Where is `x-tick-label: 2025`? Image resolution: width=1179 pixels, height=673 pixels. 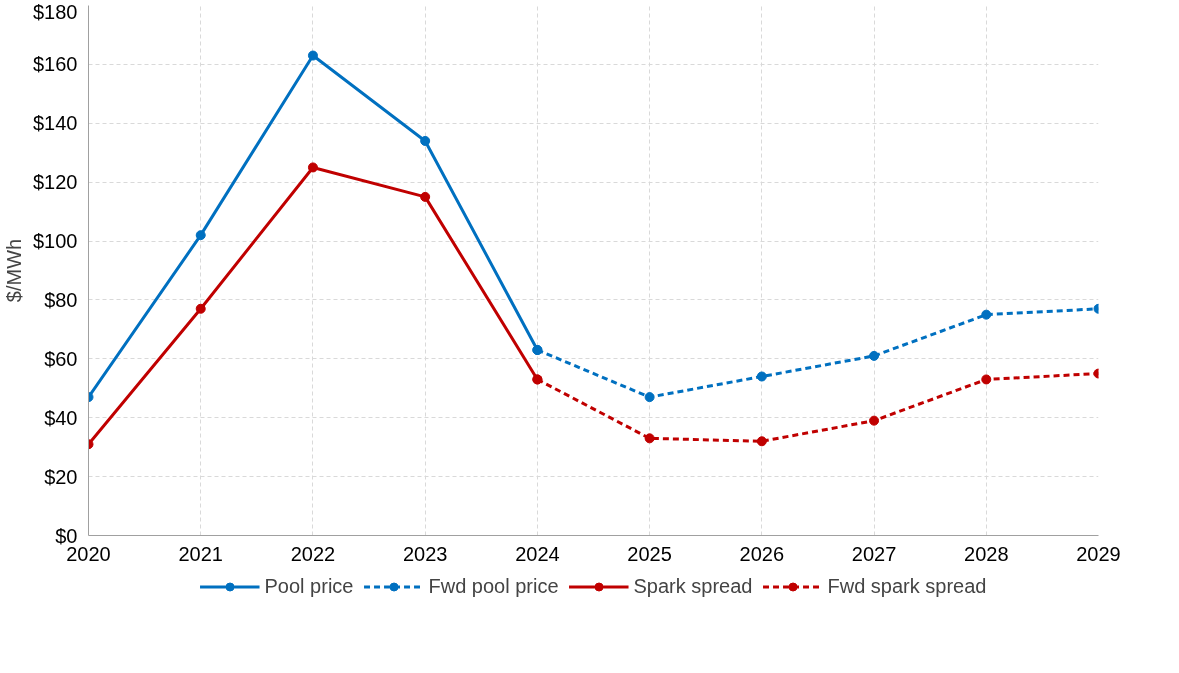
x-tick-label: 2025 is located at coordinates (649, 553).